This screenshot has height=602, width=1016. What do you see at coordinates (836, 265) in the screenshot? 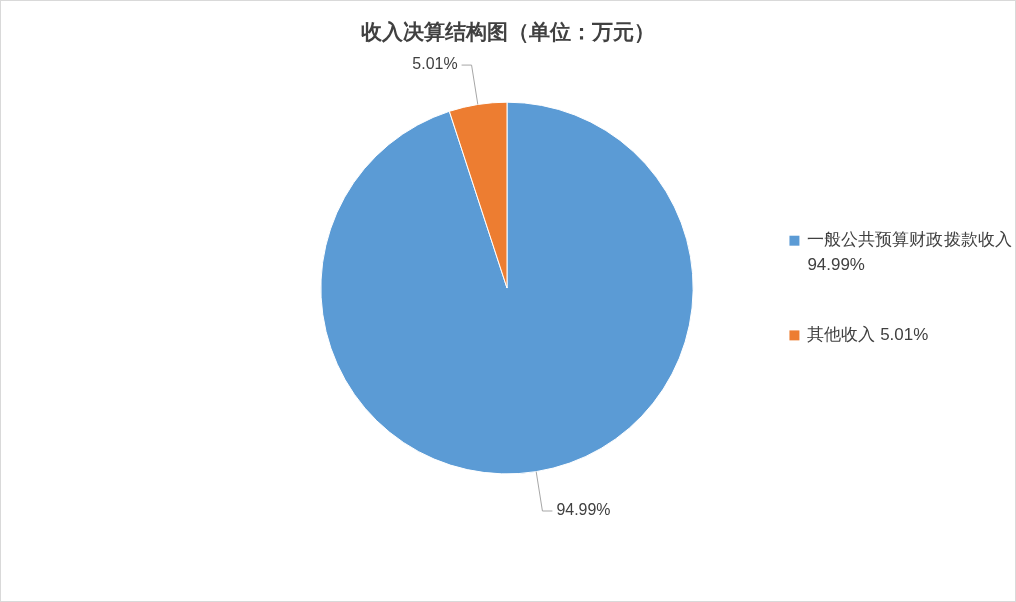
I see `text: 94.99%` at bounding box center [836, 265].